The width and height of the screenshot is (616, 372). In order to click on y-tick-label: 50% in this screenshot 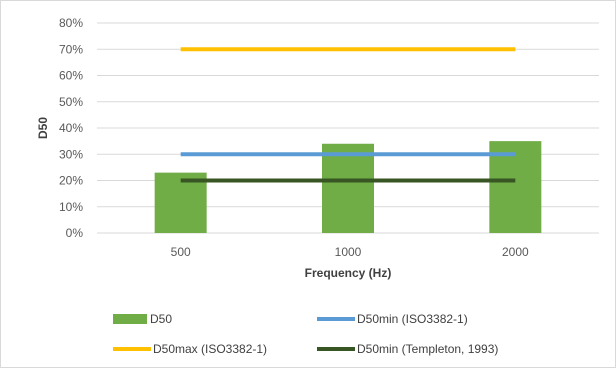, I will do `click(71, 102)`.